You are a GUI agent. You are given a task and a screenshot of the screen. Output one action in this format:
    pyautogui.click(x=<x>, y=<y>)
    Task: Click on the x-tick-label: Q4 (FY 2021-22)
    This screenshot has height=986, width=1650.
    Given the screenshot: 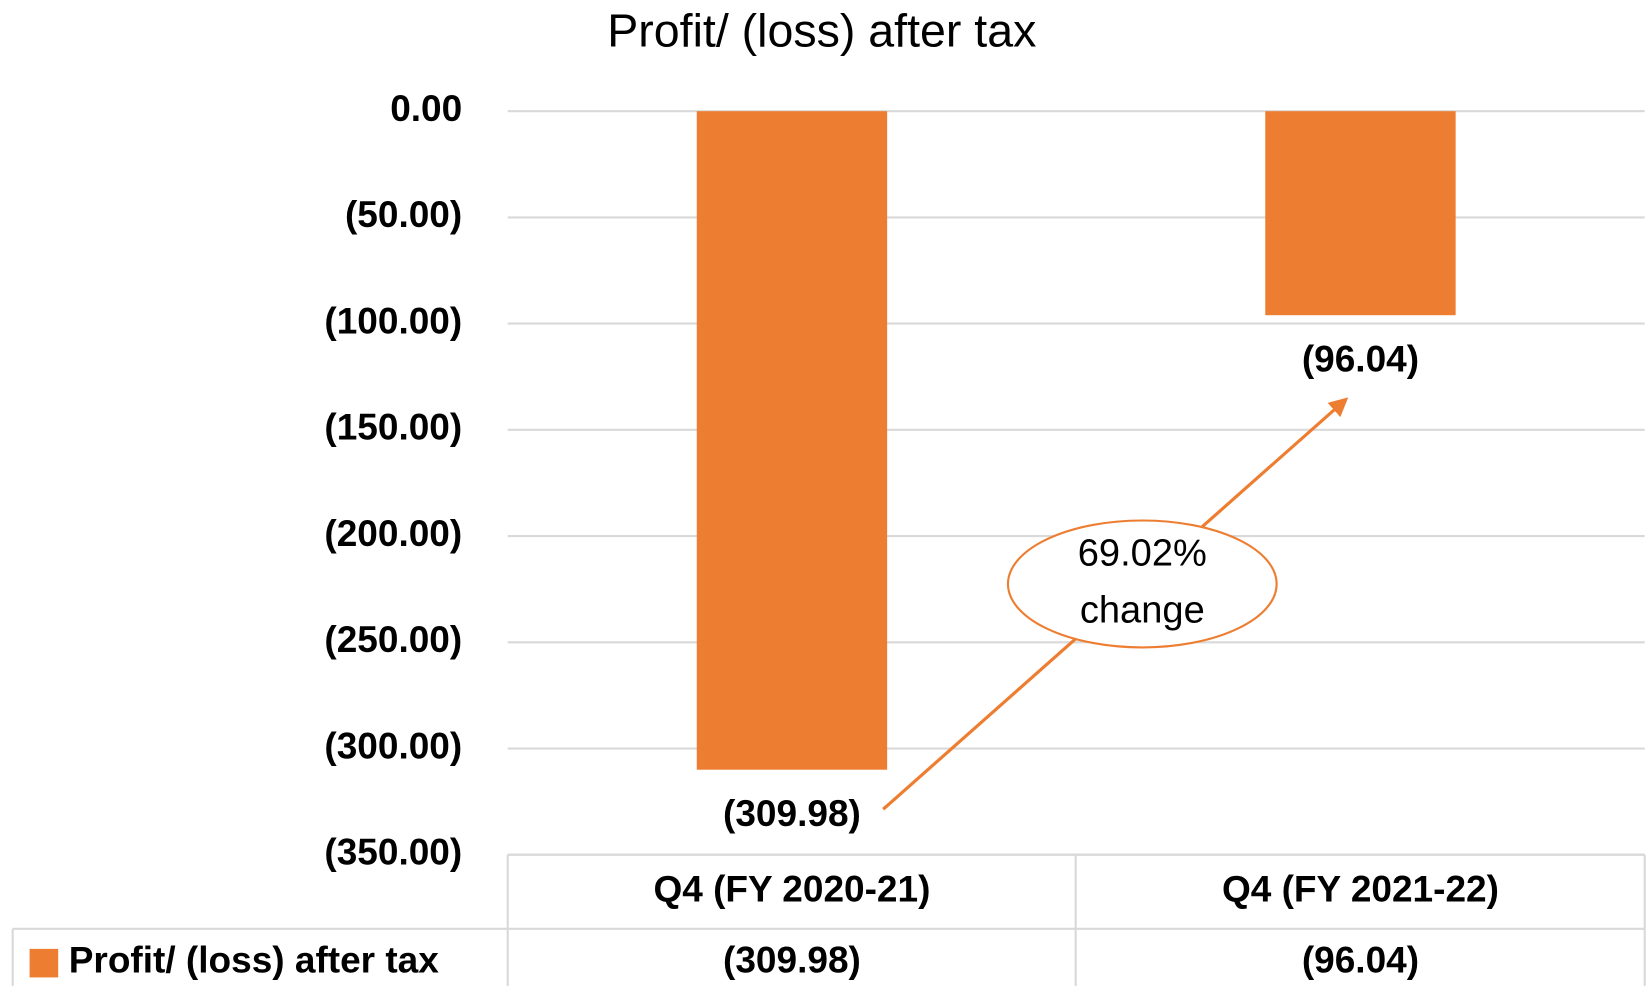 What is the action you would take?
    pyautogui.click(x=1360, y=889)
    